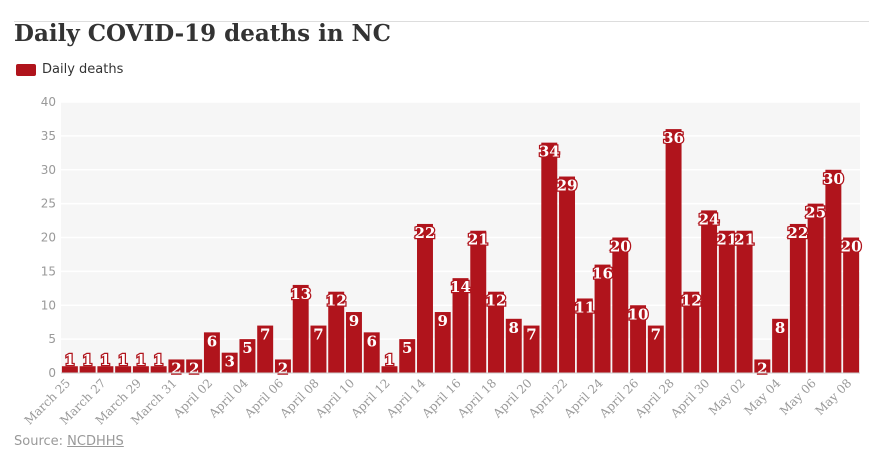  I want to click on bar-value-label: 24, so click(709, 219).